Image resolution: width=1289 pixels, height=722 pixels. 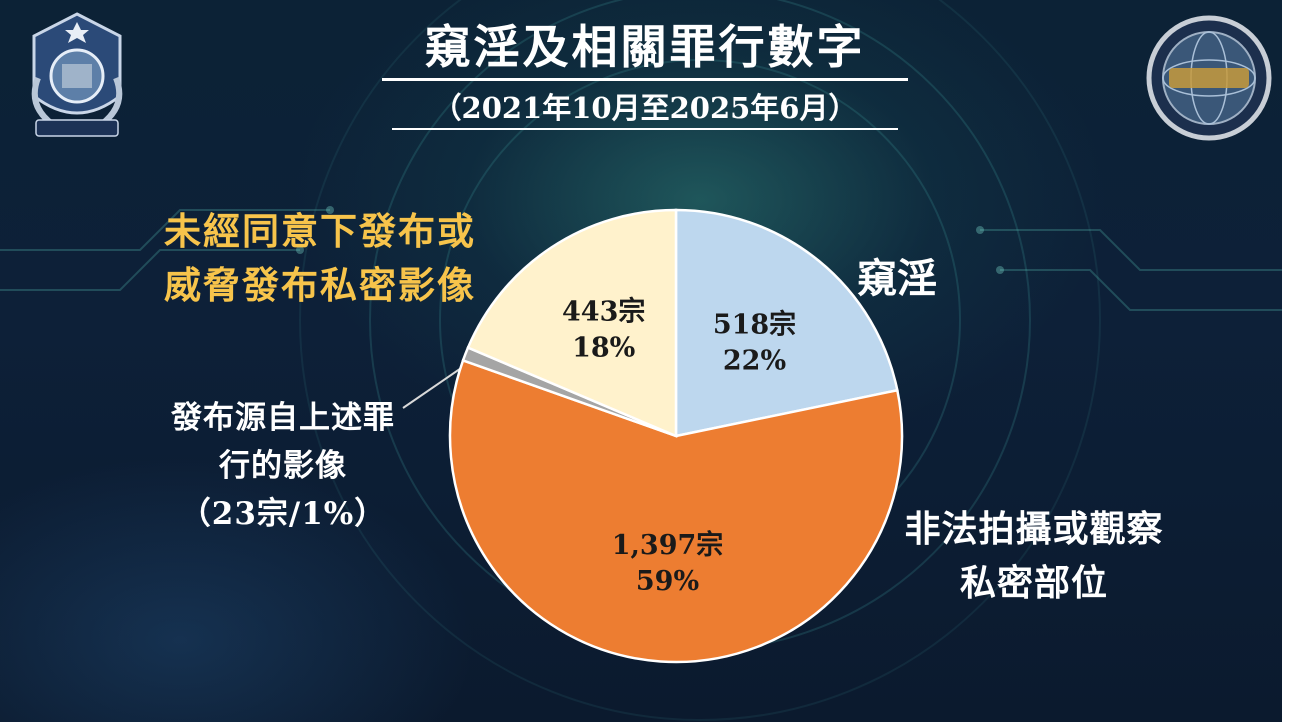 What do you see at coordinates (1209, 78) in the screenshot?
I see `cyber-security-technology-crime-bureau-badge-icon` at bounding box center [1209, 78].